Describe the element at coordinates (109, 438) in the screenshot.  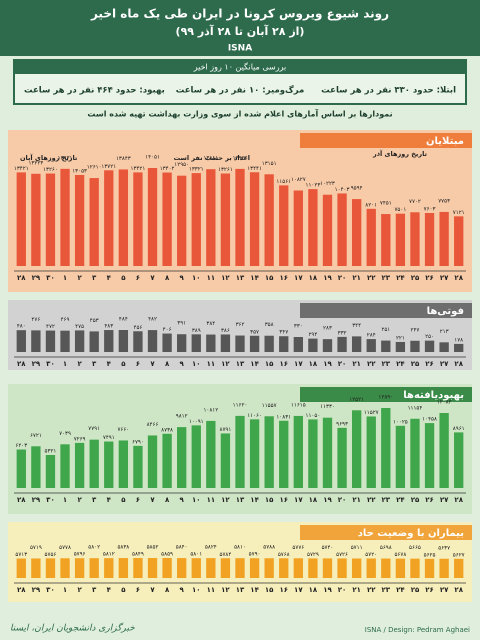
I see `value-label: ۷۴۹۱` at that location.